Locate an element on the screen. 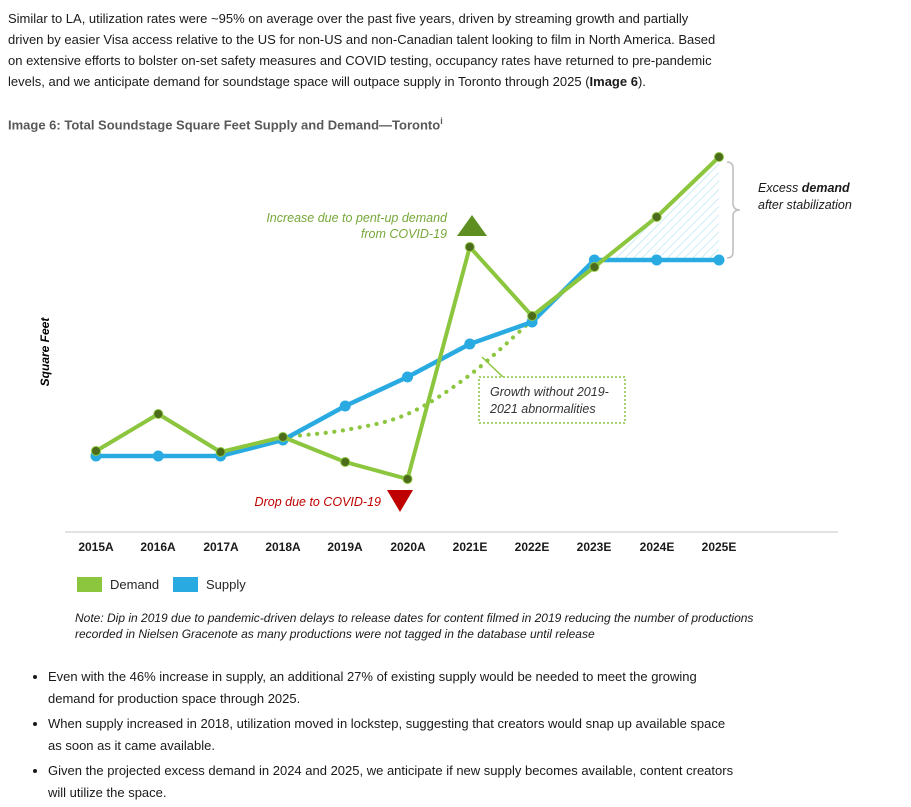 The height and width of the screenshot is (807, 911). drop-annotation: Drop due to COVID-19 is located at coordinates (318, 502).